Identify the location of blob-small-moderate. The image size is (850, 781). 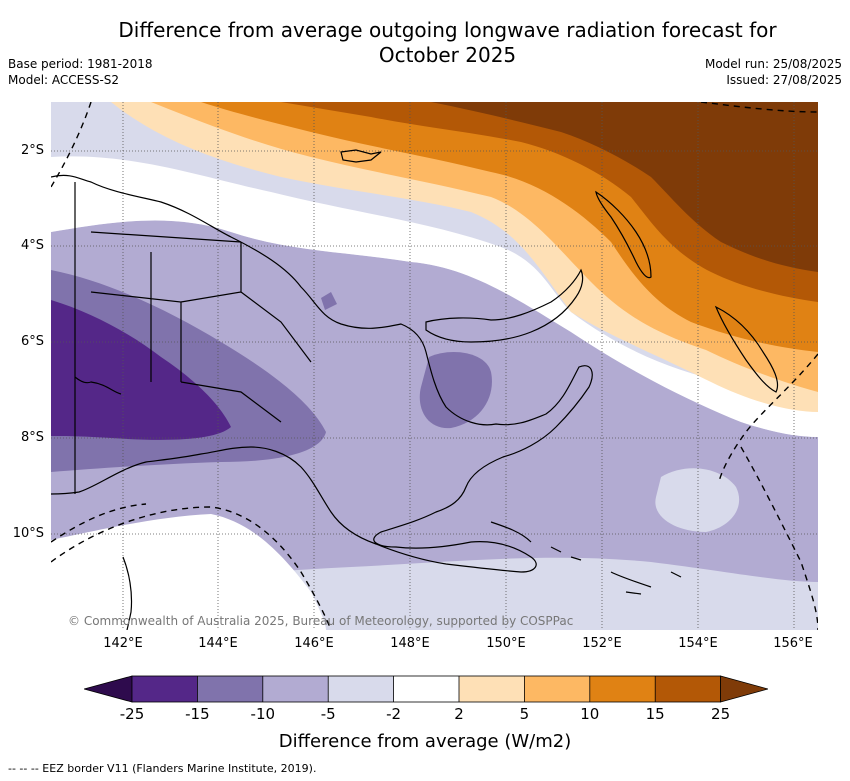
(329, 301).